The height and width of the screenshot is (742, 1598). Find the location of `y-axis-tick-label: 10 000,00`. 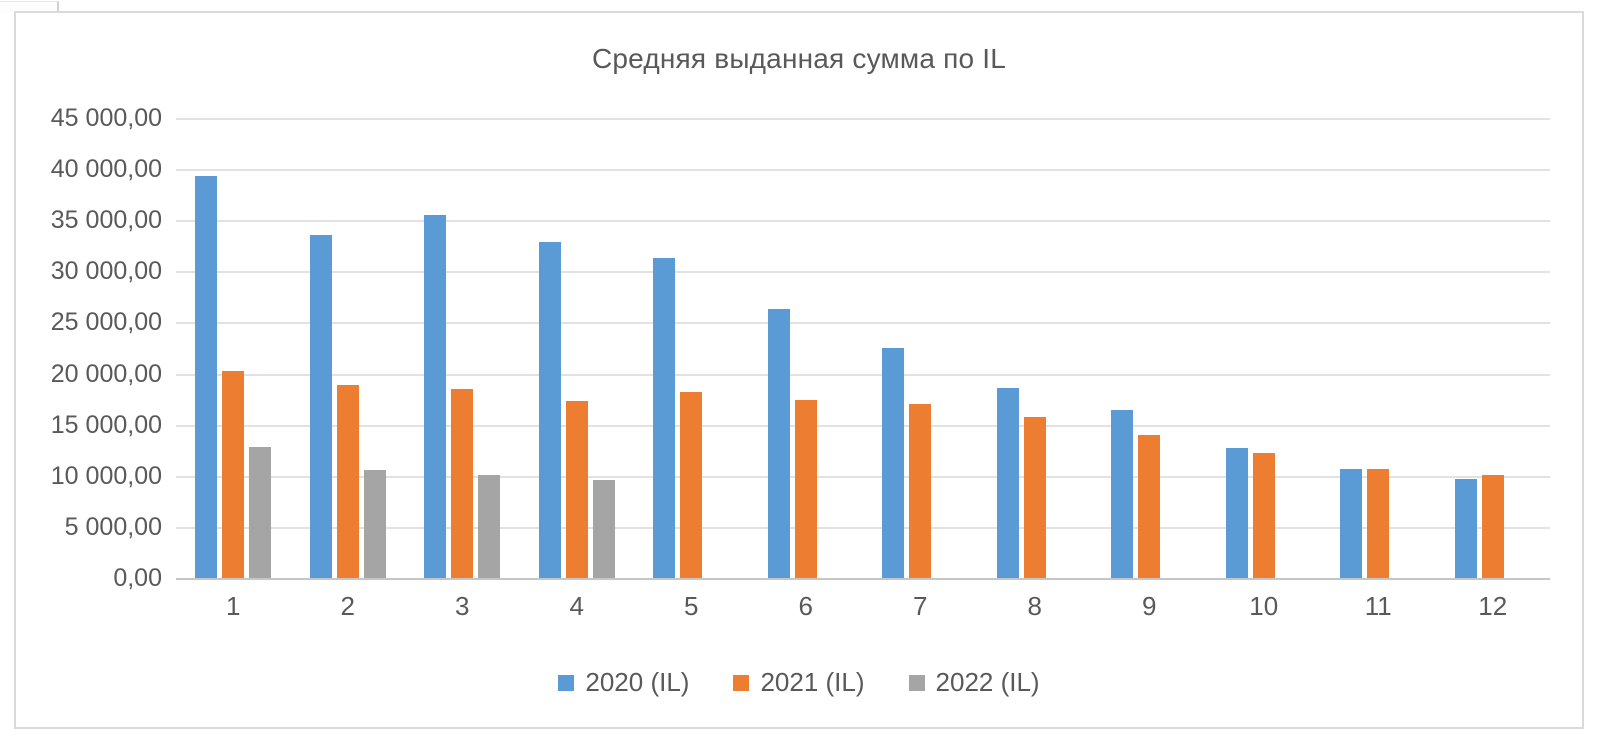

y-axis-tick-label: 10 000,00 is located at coordinates (106, 475).